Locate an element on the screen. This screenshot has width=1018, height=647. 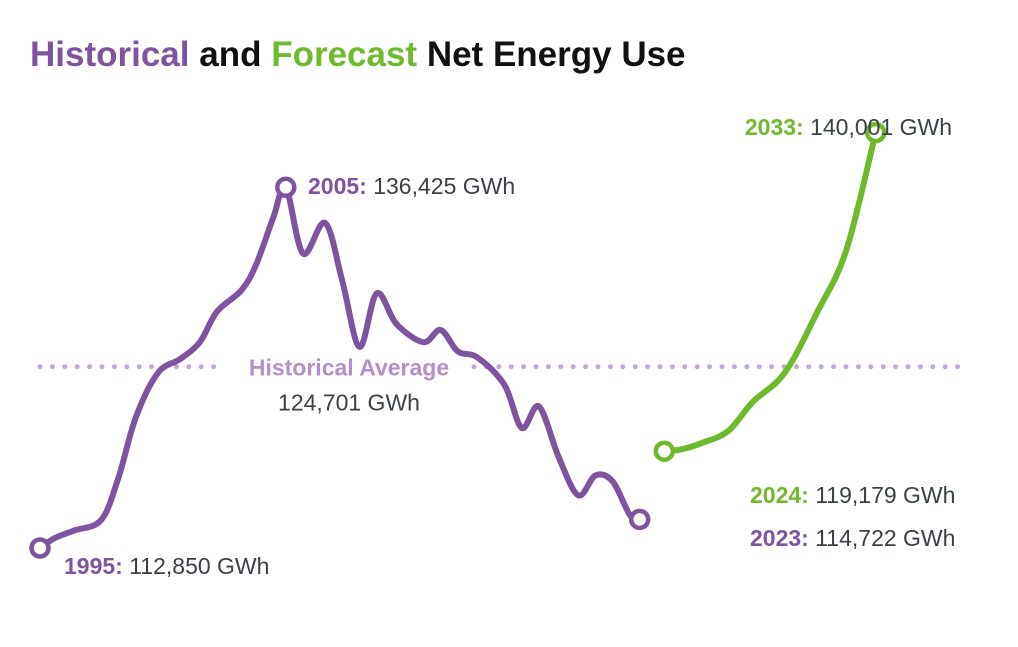
label-2024-value: 119,179 GWh is located at coordinates (885, 495).